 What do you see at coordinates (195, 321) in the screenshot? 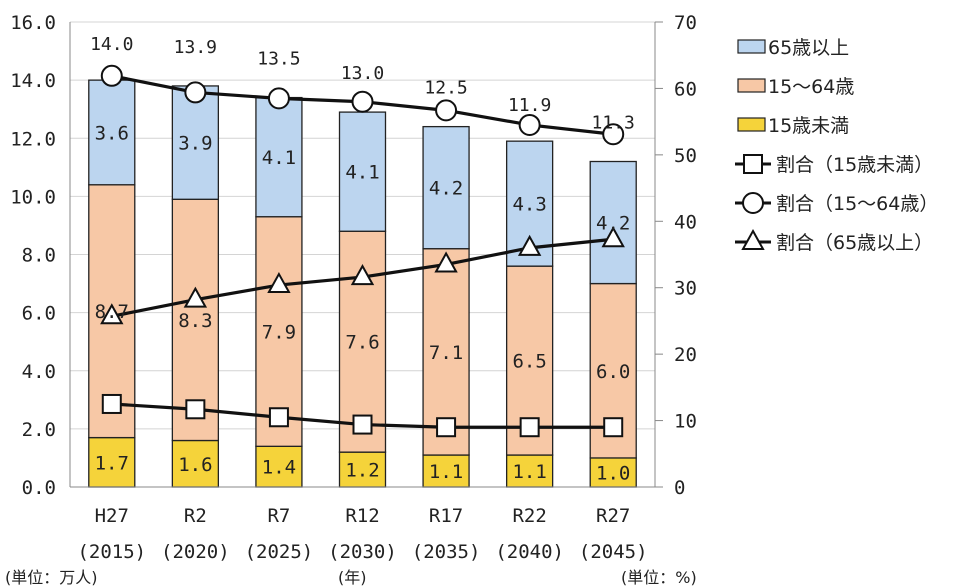
I see `bar-value-label: 8.3` at bounding box center [195, 321].